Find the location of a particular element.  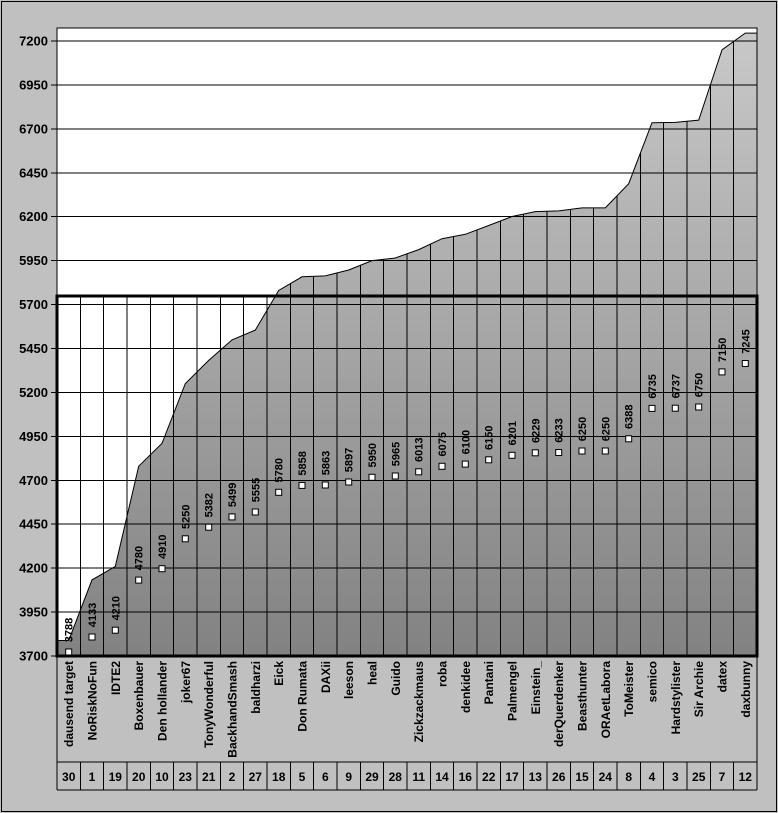

data-label: 5780 is located at coordinates (280, 477).